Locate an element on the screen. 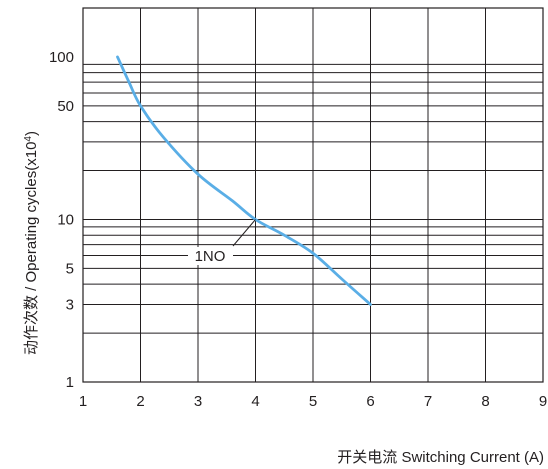 This screenshot has height=469, width=548. x-tick-label: 2 is located at coordinates (140, 401).